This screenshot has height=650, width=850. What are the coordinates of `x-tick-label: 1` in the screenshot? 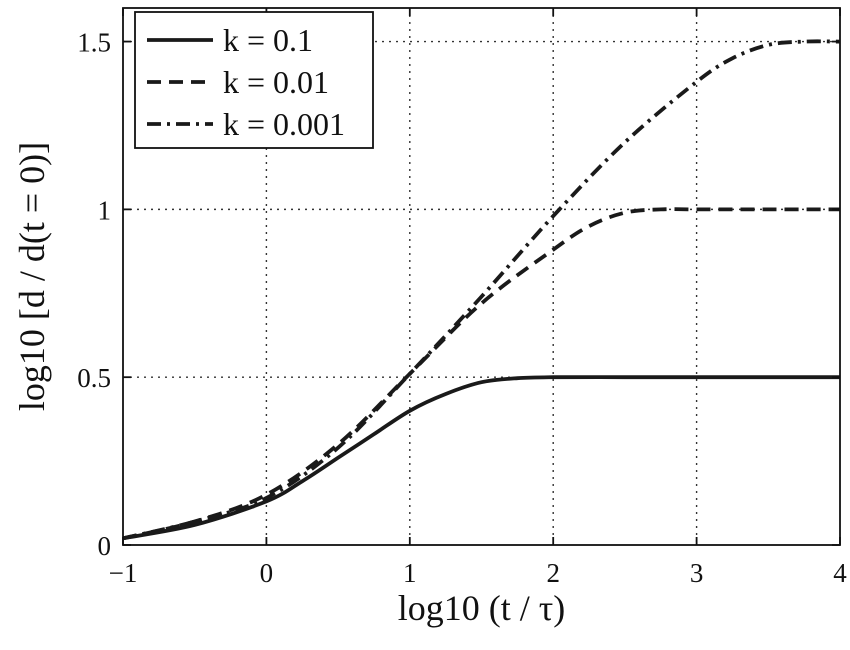 It's located at (410, 573).